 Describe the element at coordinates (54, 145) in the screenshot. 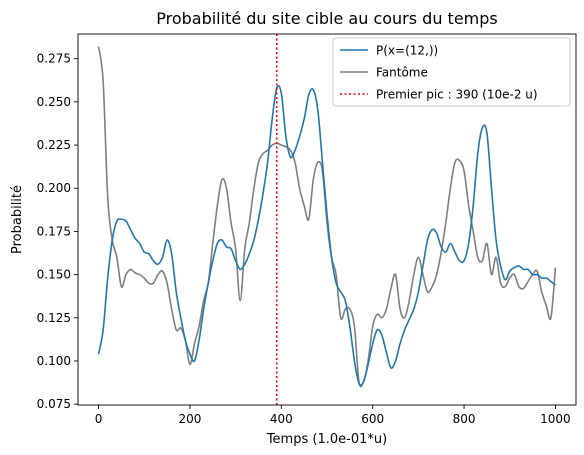

I see `y-tick-label: 0.225` at that location.